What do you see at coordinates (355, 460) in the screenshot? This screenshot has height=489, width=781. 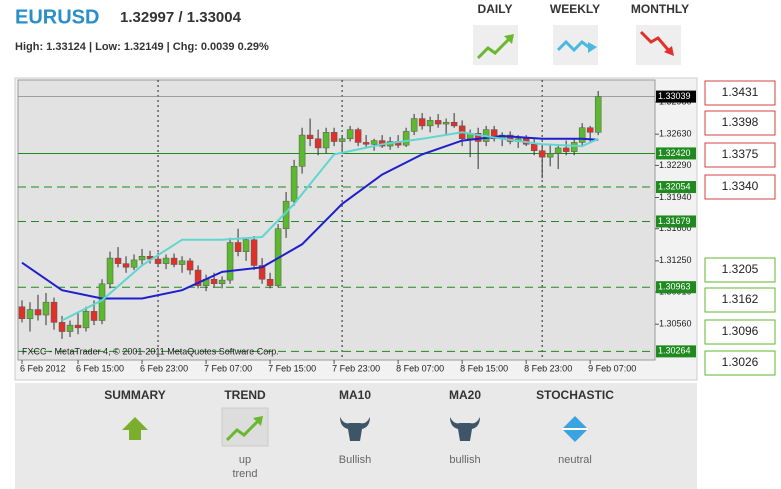 I see `summary-label: Bullish` at bounding box center [355, 460].